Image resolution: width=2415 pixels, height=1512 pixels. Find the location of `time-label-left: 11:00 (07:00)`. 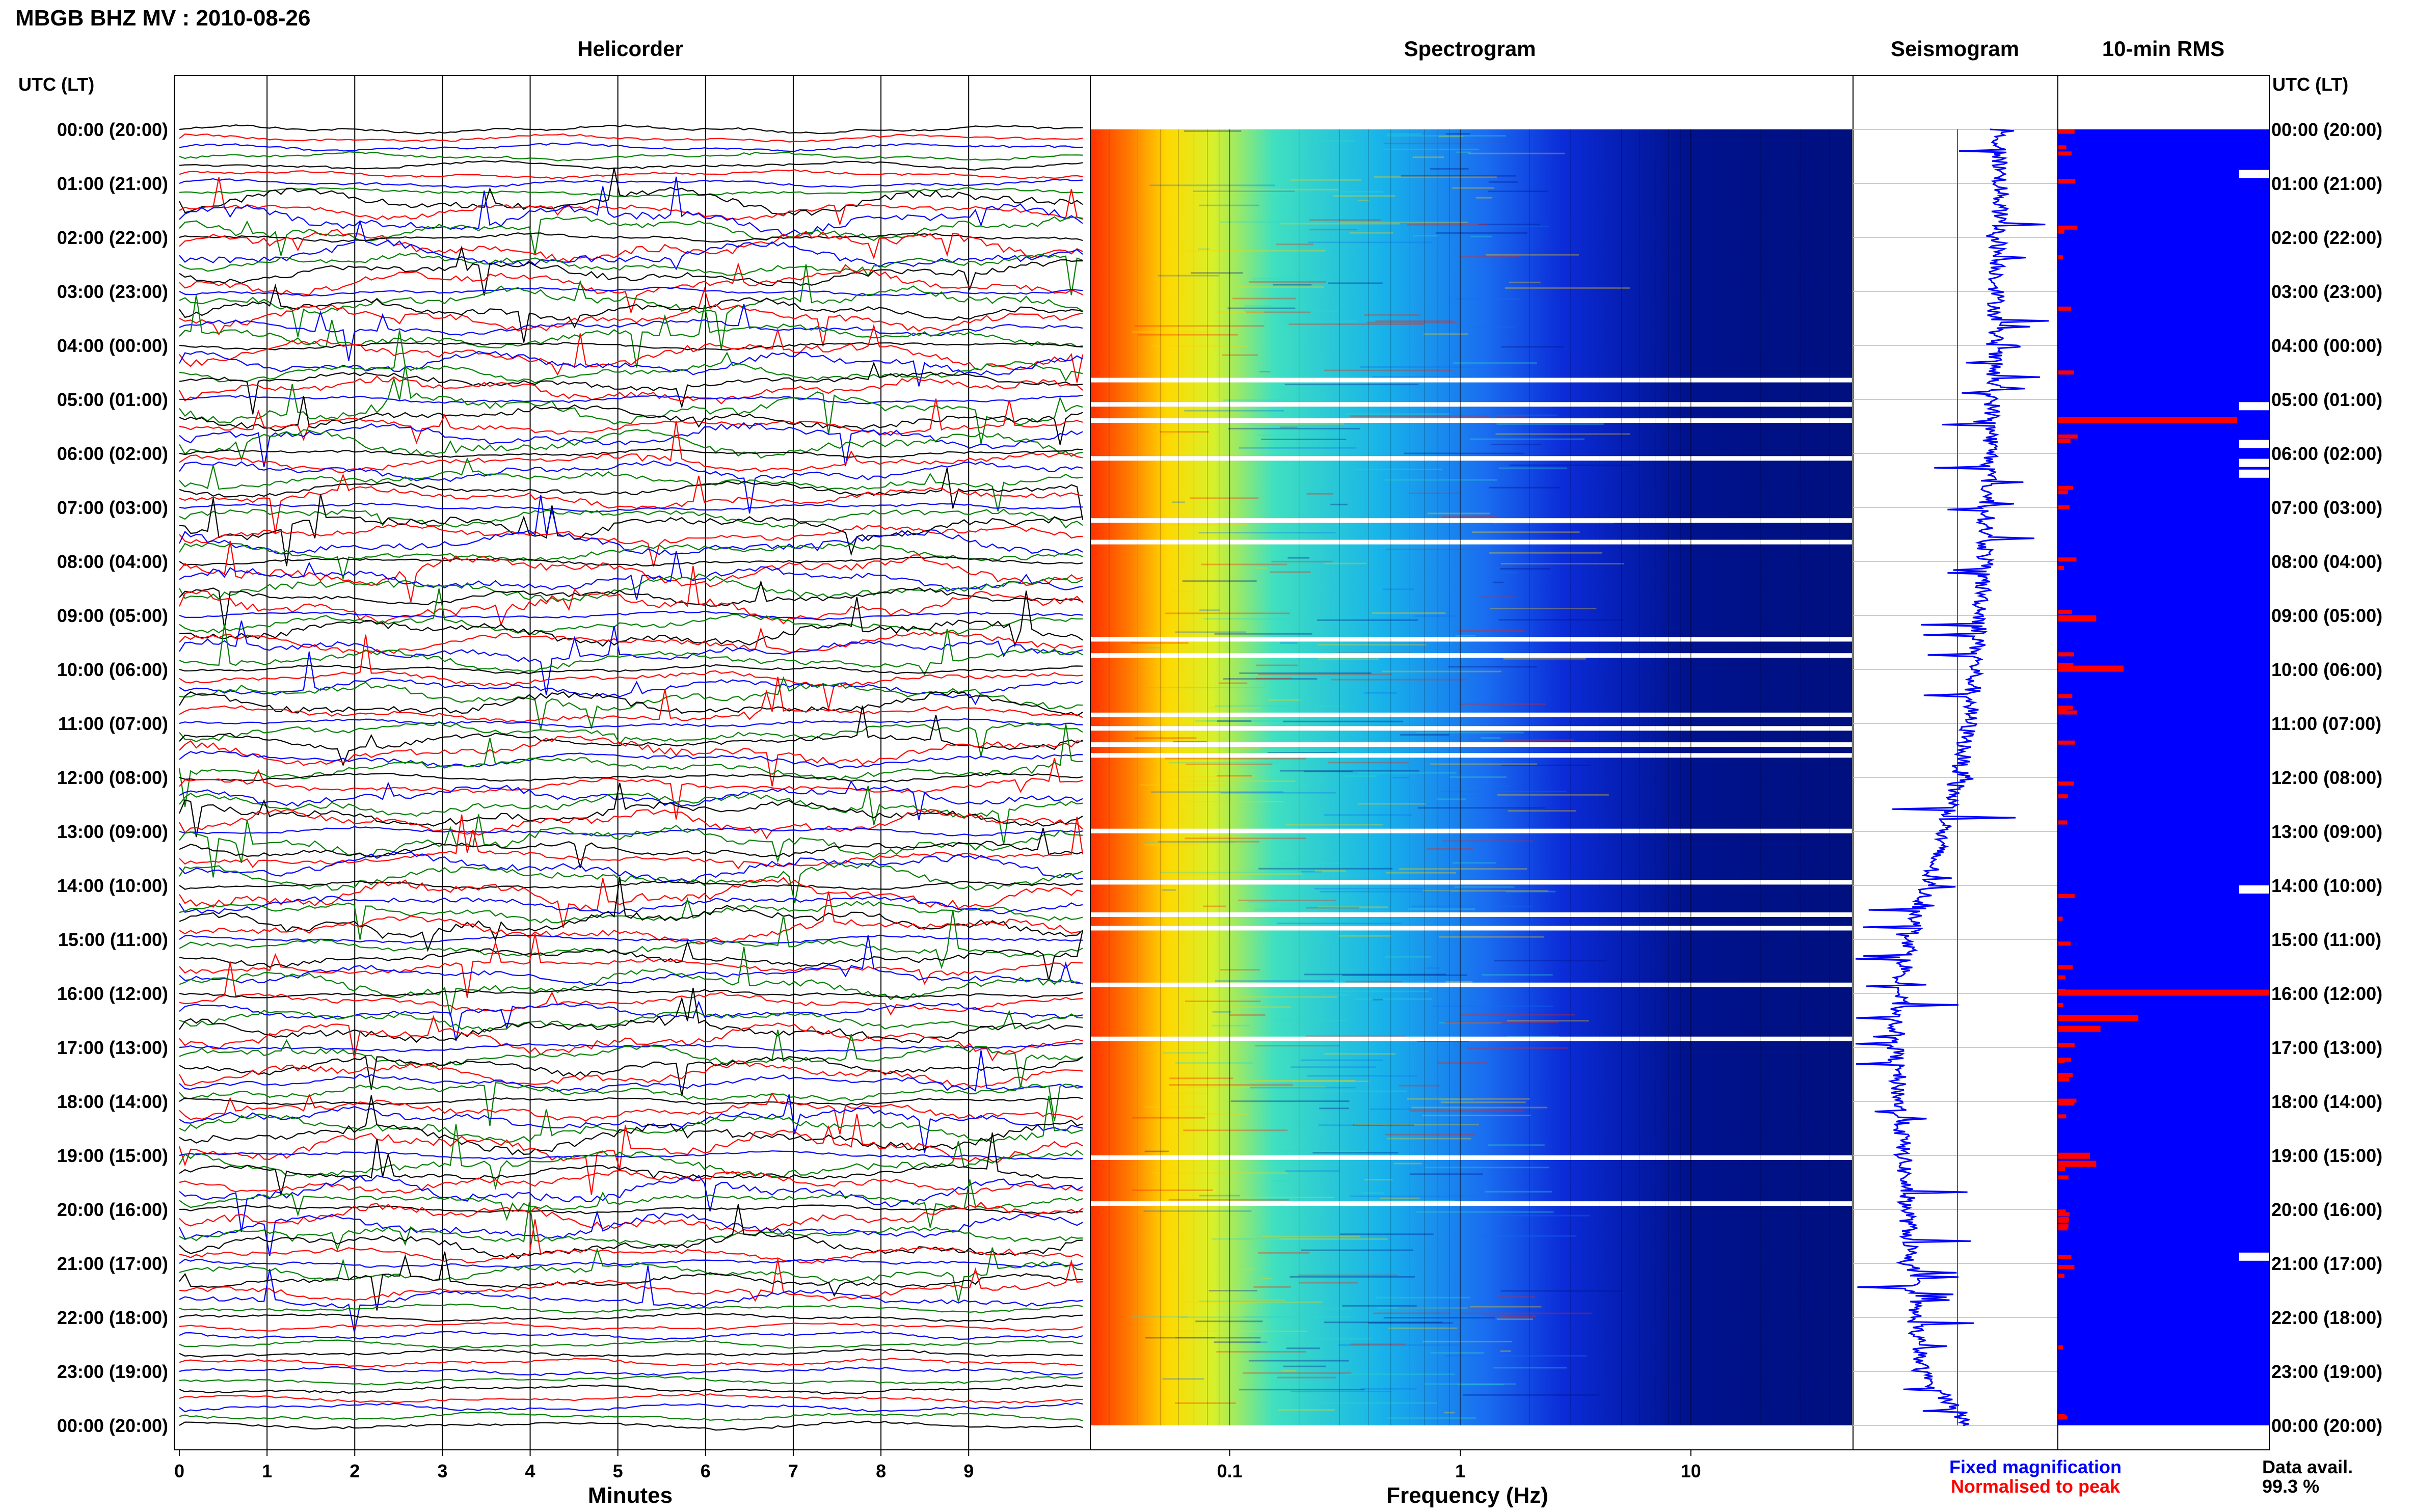

time-label-left: 11:00 (07:00) is located at coordinates (113, 723).